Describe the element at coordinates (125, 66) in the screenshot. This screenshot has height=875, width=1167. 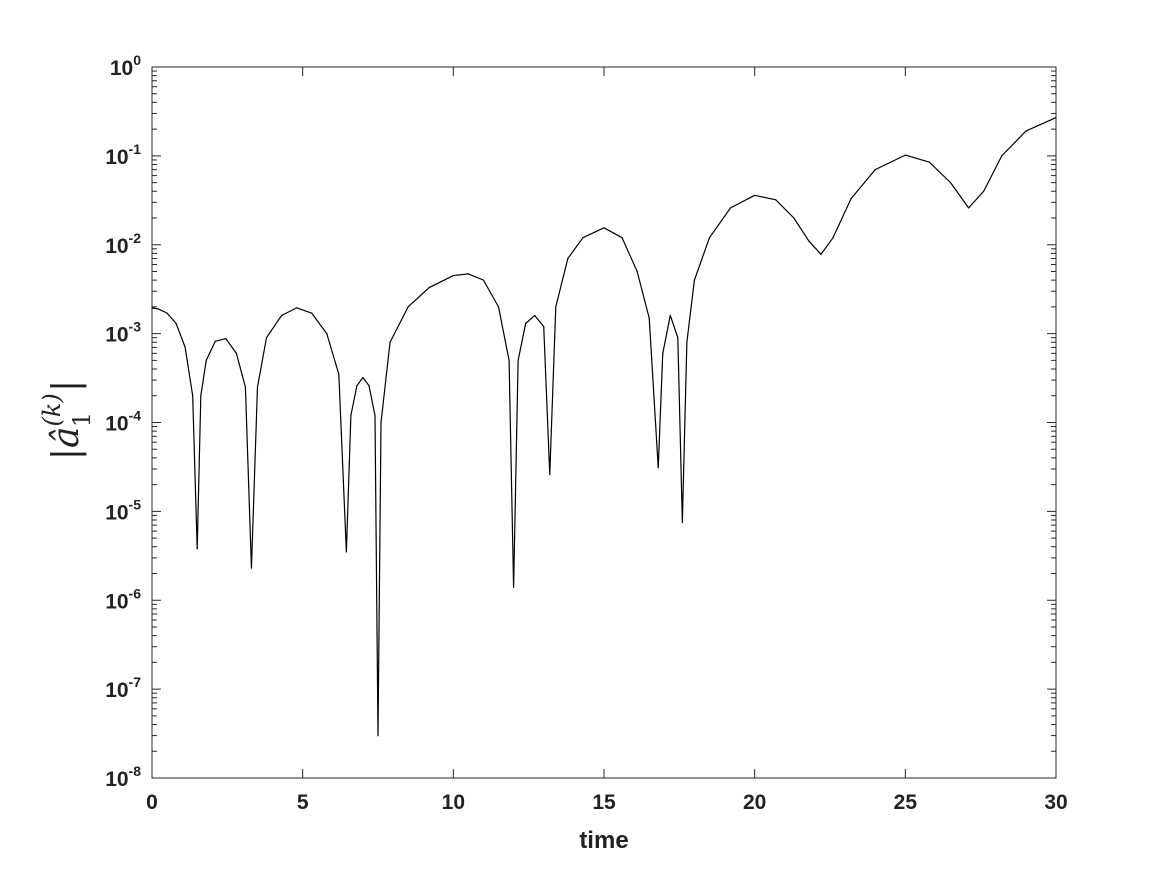
I see `y-tick-label: 10⁰` at that location.